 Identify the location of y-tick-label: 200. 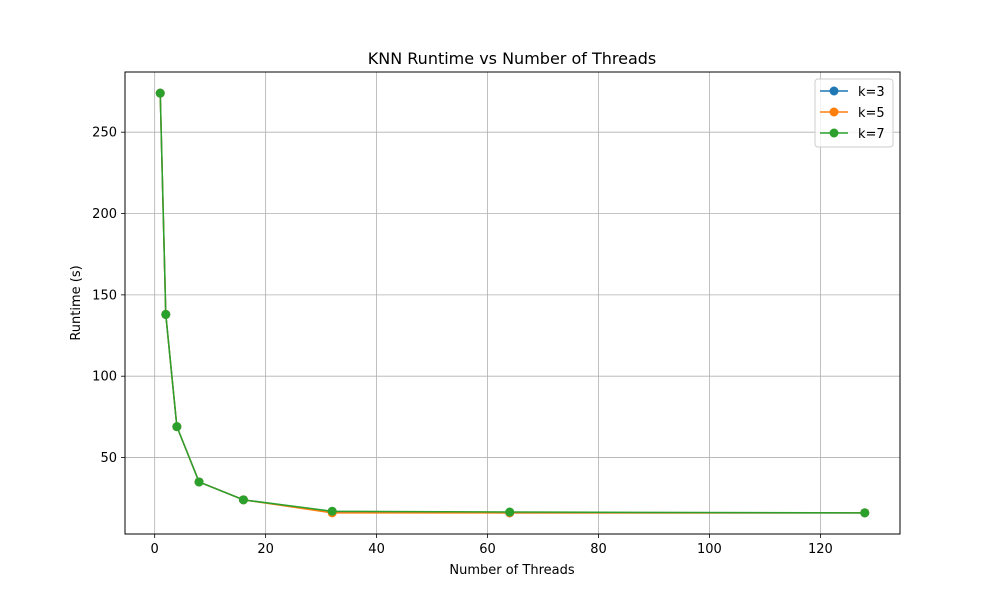
(104, 214).